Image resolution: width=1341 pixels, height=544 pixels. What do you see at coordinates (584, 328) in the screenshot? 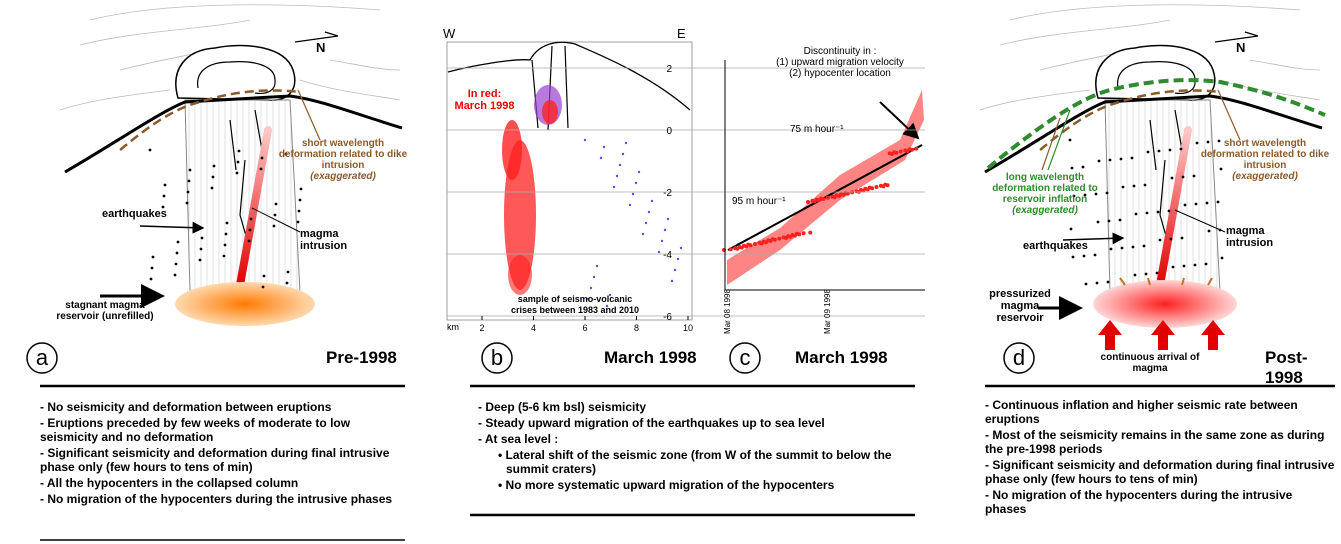
I see `x-tick-label: 6` at bounding box center [584, 328].